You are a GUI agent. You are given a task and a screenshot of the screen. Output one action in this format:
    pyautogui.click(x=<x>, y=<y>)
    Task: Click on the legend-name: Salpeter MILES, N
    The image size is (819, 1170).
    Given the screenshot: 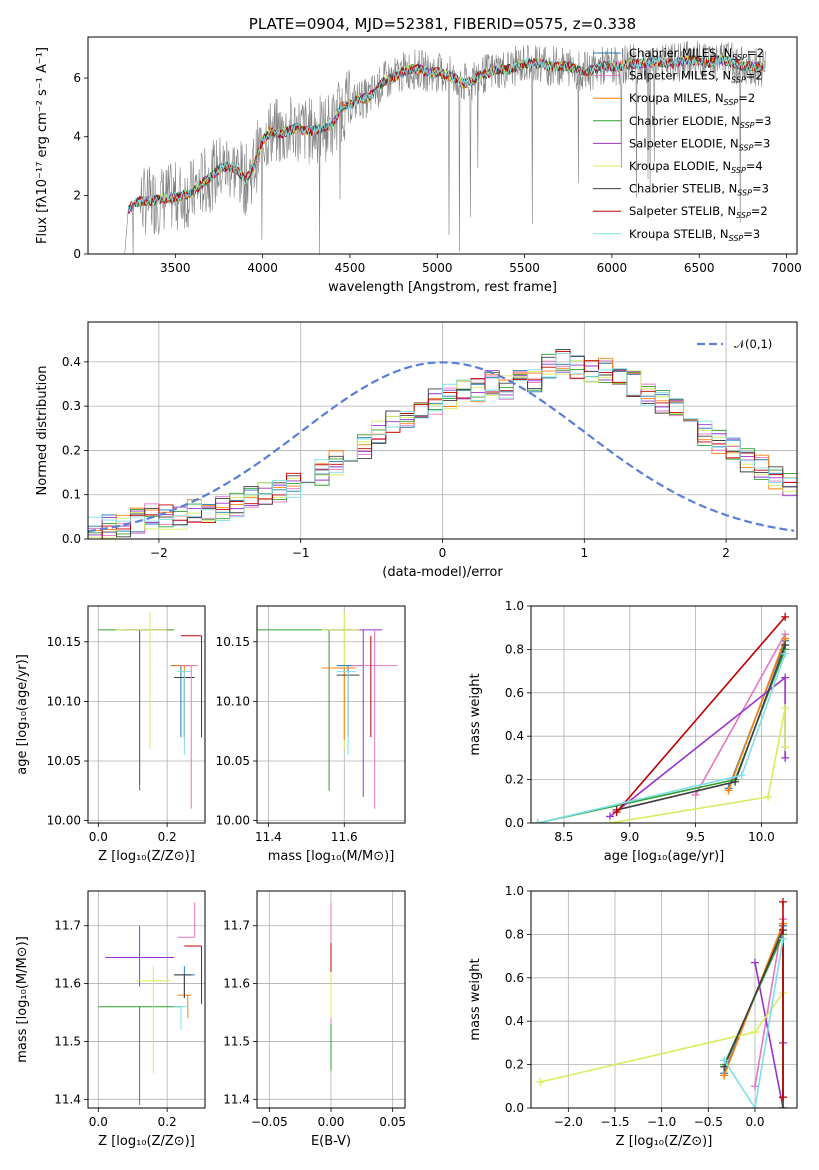 What is the action you would take?
    pyautogui.click(x=680, y=76)
    